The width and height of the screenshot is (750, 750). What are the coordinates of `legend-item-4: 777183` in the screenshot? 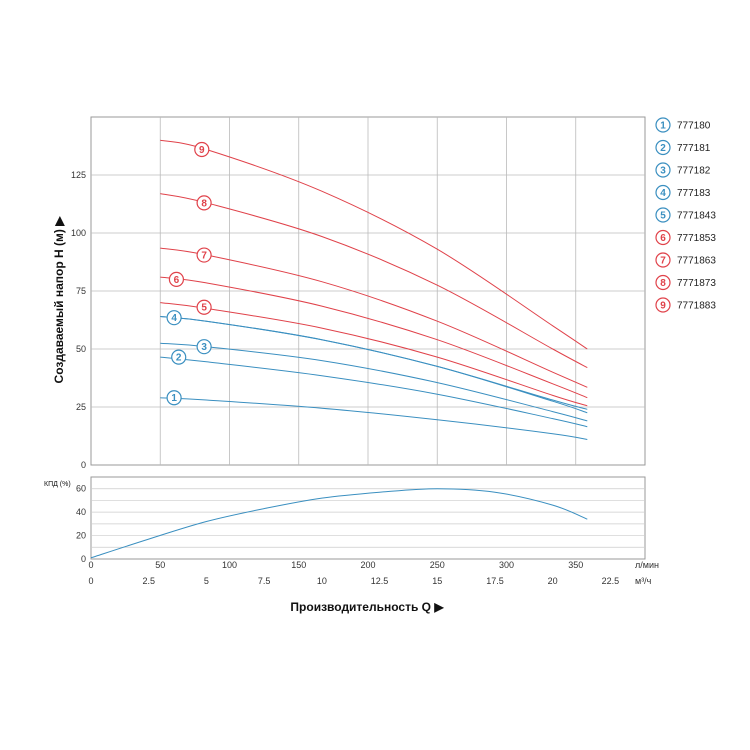 It's located at (694, 193).